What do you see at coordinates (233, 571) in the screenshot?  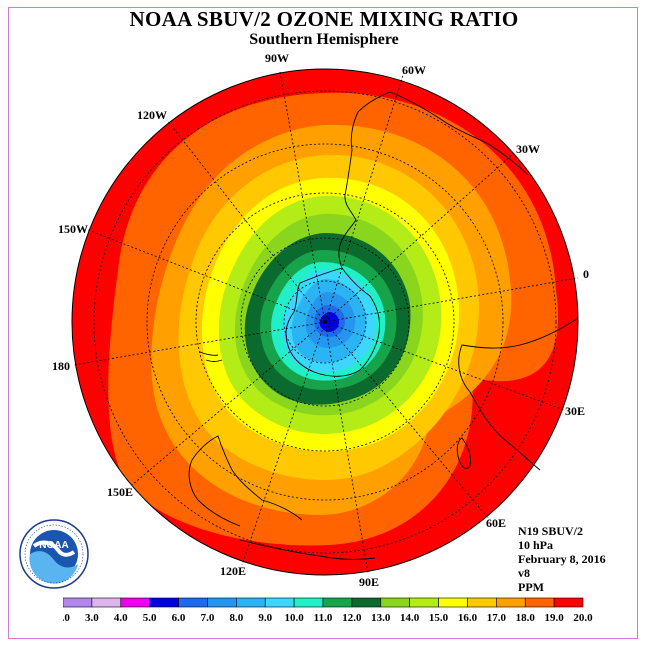 I see `lon-label-120e: 120E` at bounding box center [233, 571].